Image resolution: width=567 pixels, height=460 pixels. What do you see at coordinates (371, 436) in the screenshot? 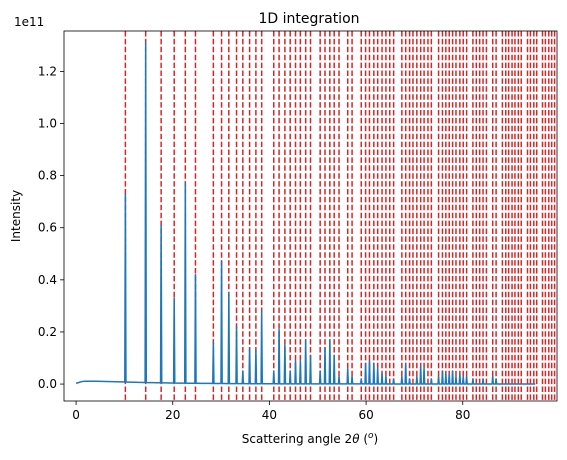
I see `x-axis-label-deg: o` at bounding box center [371, 436].